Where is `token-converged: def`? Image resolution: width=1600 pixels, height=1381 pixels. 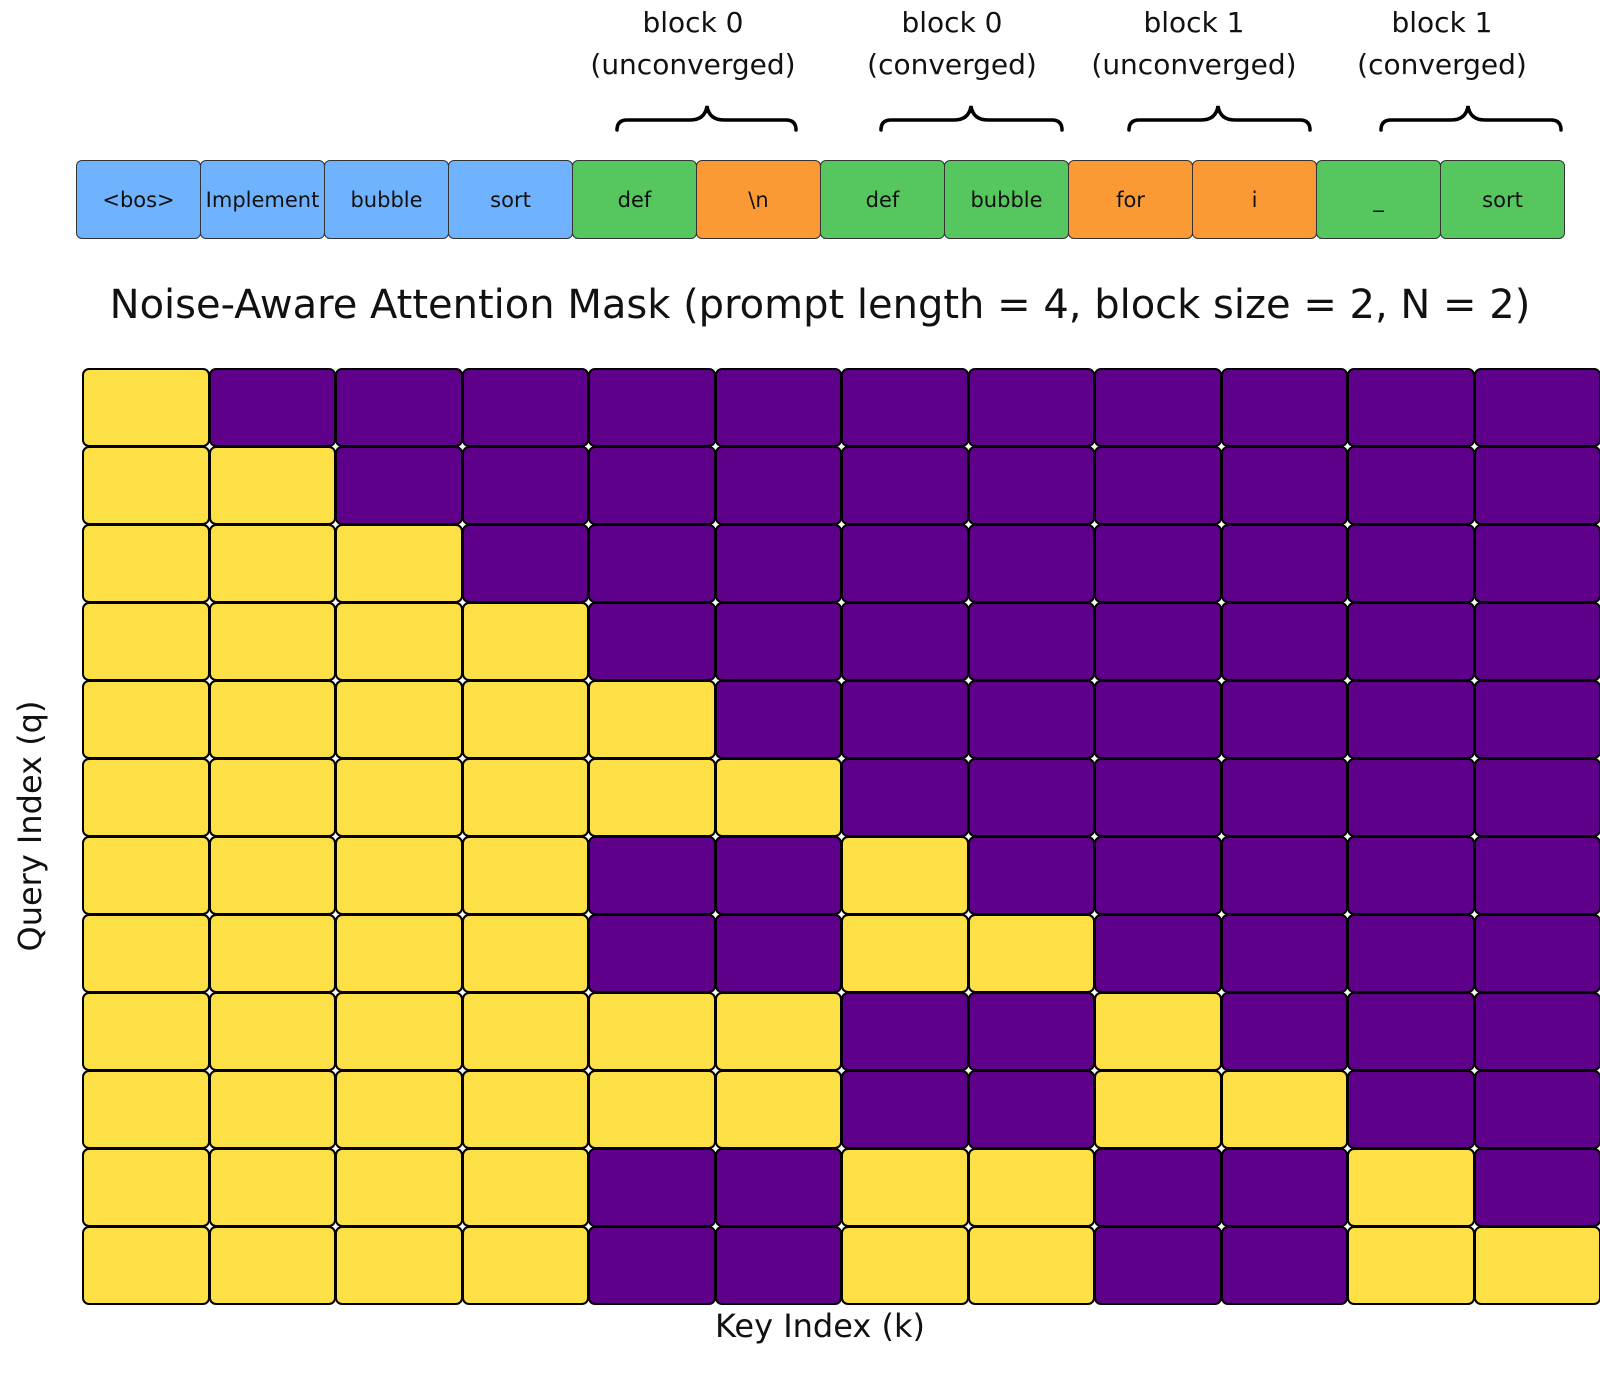 token-converged: def is located at coordinates (882, 199).